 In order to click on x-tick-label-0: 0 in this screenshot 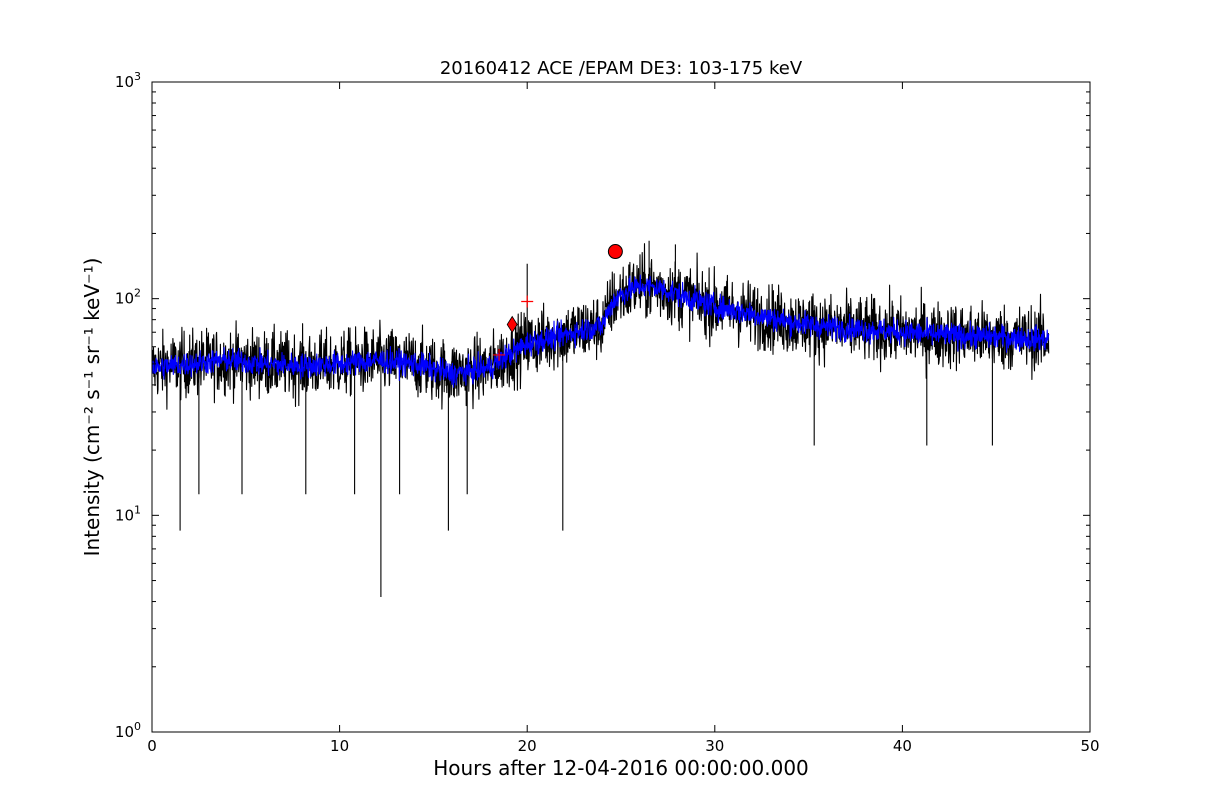, I will do `click(152, 746)`.